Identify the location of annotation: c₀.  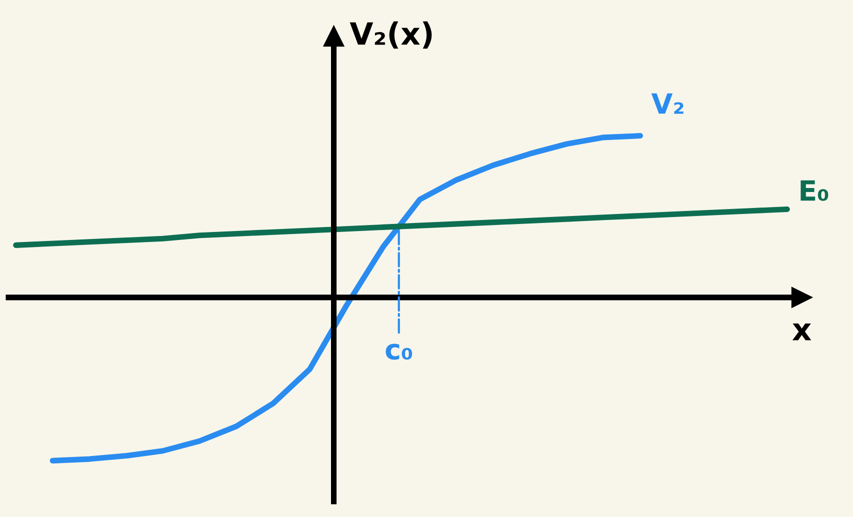
(399, 352).